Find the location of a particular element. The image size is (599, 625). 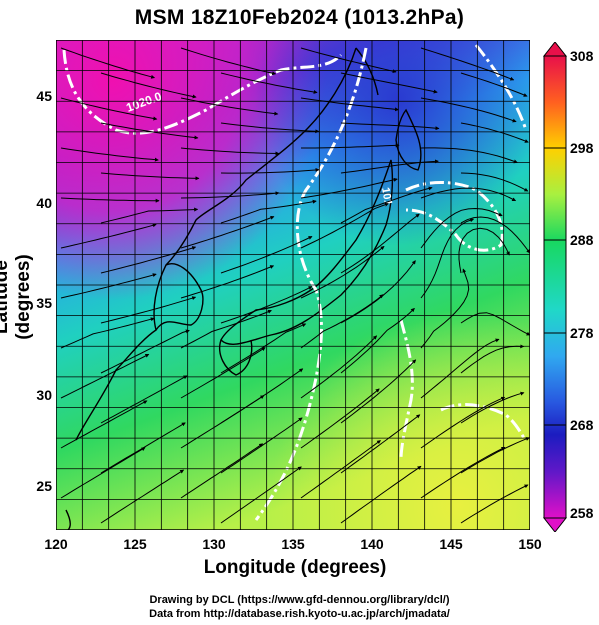

y-axis-label: Latitude (degrees) is located at coordinates (17, 297).